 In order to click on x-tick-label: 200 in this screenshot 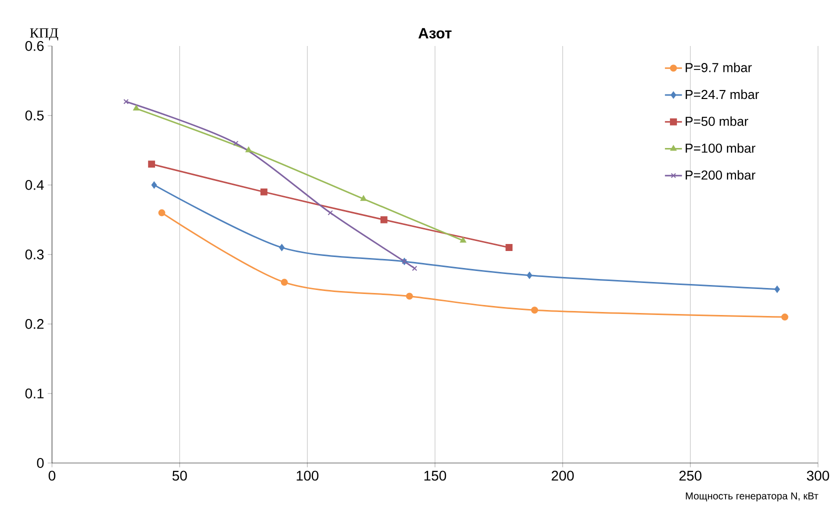, I will do `click(563, 475)`.